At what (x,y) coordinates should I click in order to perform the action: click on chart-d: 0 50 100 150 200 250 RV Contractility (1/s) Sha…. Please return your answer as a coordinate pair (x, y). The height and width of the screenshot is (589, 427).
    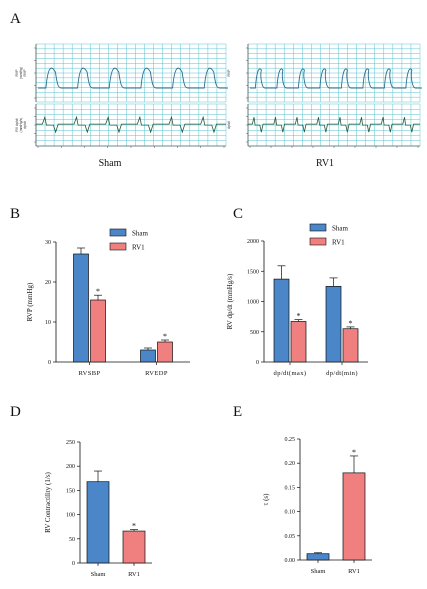
    Looking at the image, I should click on (98, 509).